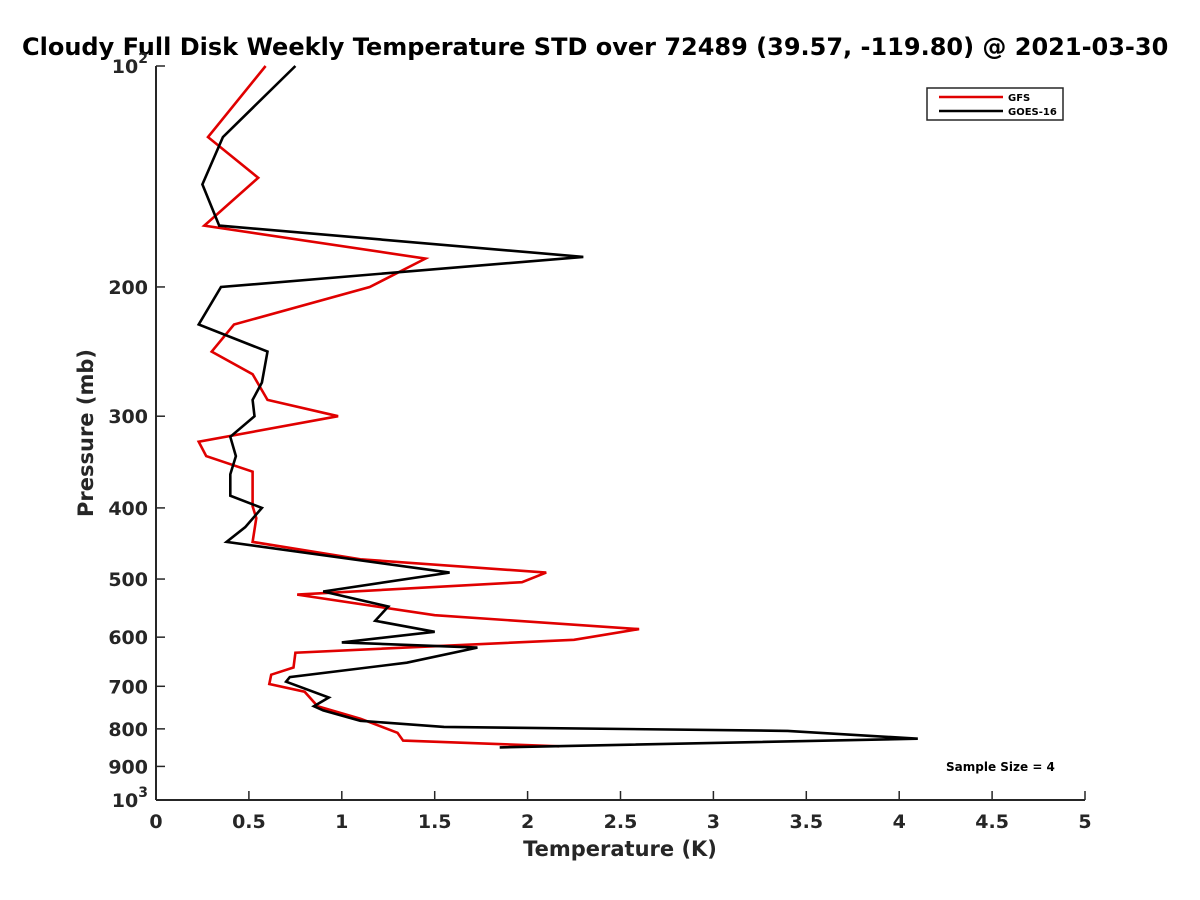  I want to click on legend: GFS GOES-16, so click(995, 104).